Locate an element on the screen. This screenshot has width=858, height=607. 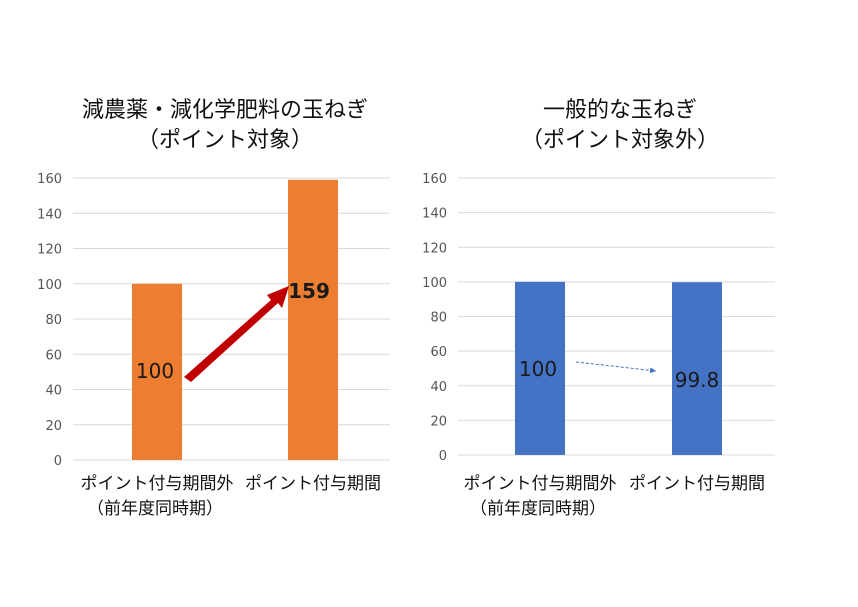
right-y-tick-label: 0 is located at coordinates (443, 456).